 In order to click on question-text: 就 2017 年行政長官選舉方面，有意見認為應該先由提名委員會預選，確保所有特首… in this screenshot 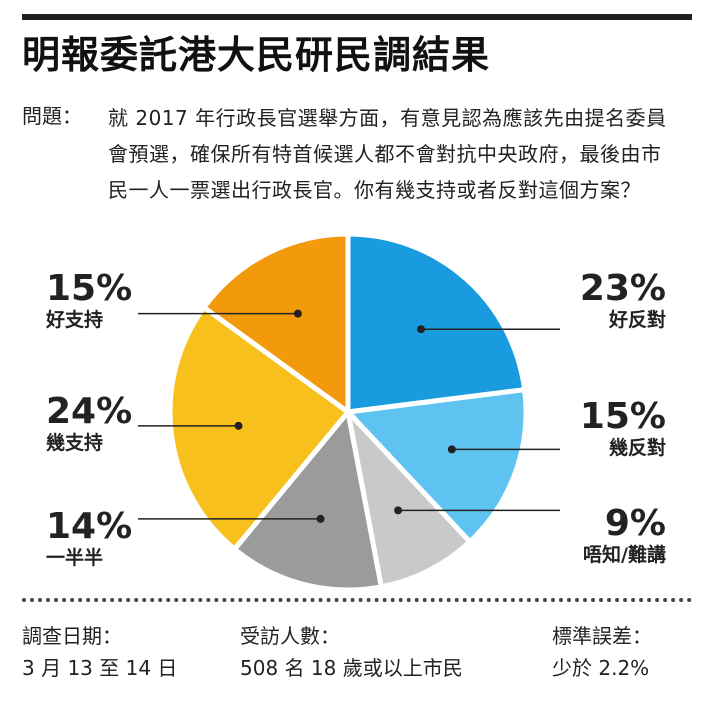, I will do `click(387, 154)`.